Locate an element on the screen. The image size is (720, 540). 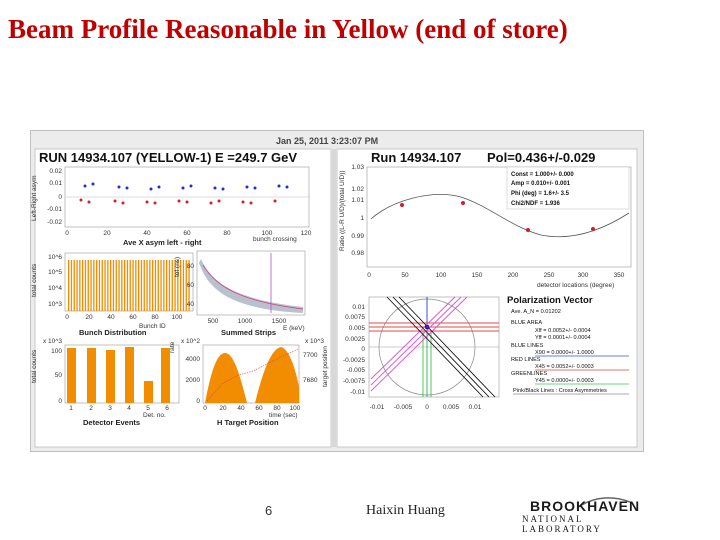
detector-caption: Detector Events is located at coordinates (111, 422).